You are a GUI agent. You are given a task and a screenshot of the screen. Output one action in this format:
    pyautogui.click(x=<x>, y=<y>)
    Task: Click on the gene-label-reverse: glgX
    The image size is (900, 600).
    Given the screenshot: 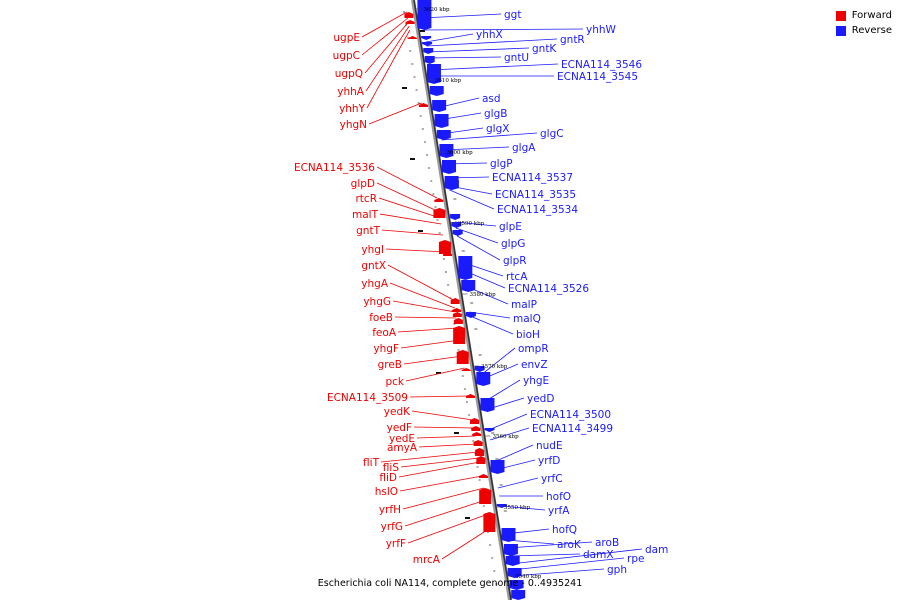 What is the action you would take?
    pyautogui.click(x=497, y=129)
    